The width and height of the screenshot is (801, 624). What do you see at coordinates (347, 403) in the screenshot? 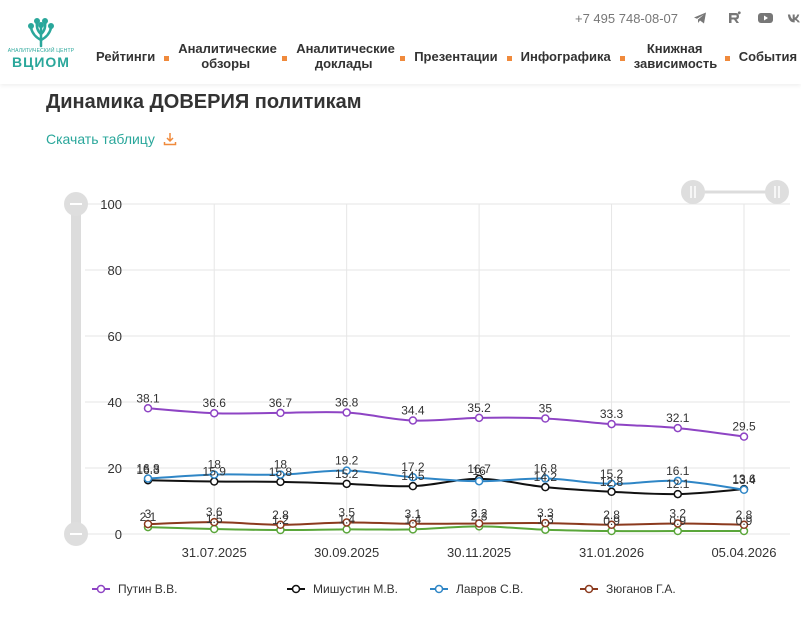
I see `data-label: 36.8` at bounding box center [347, 403].